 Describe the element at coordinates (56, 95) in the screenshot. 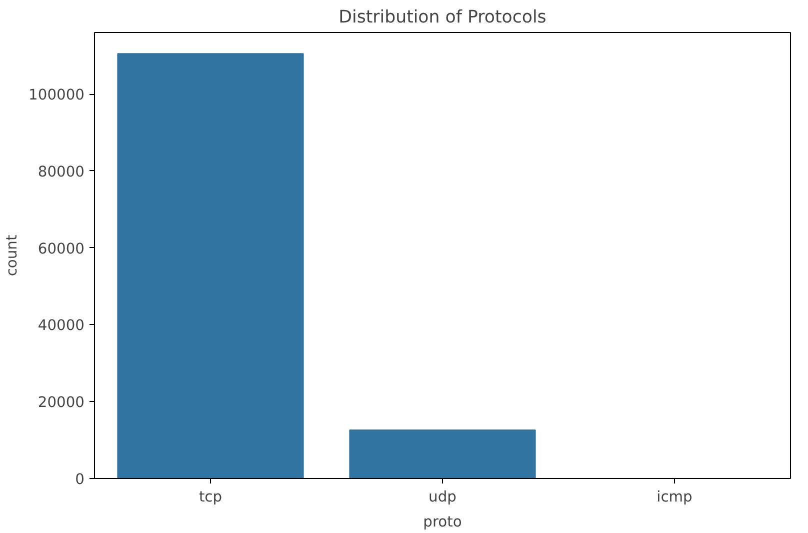

I see `y-tick-label: 100000` at that location.